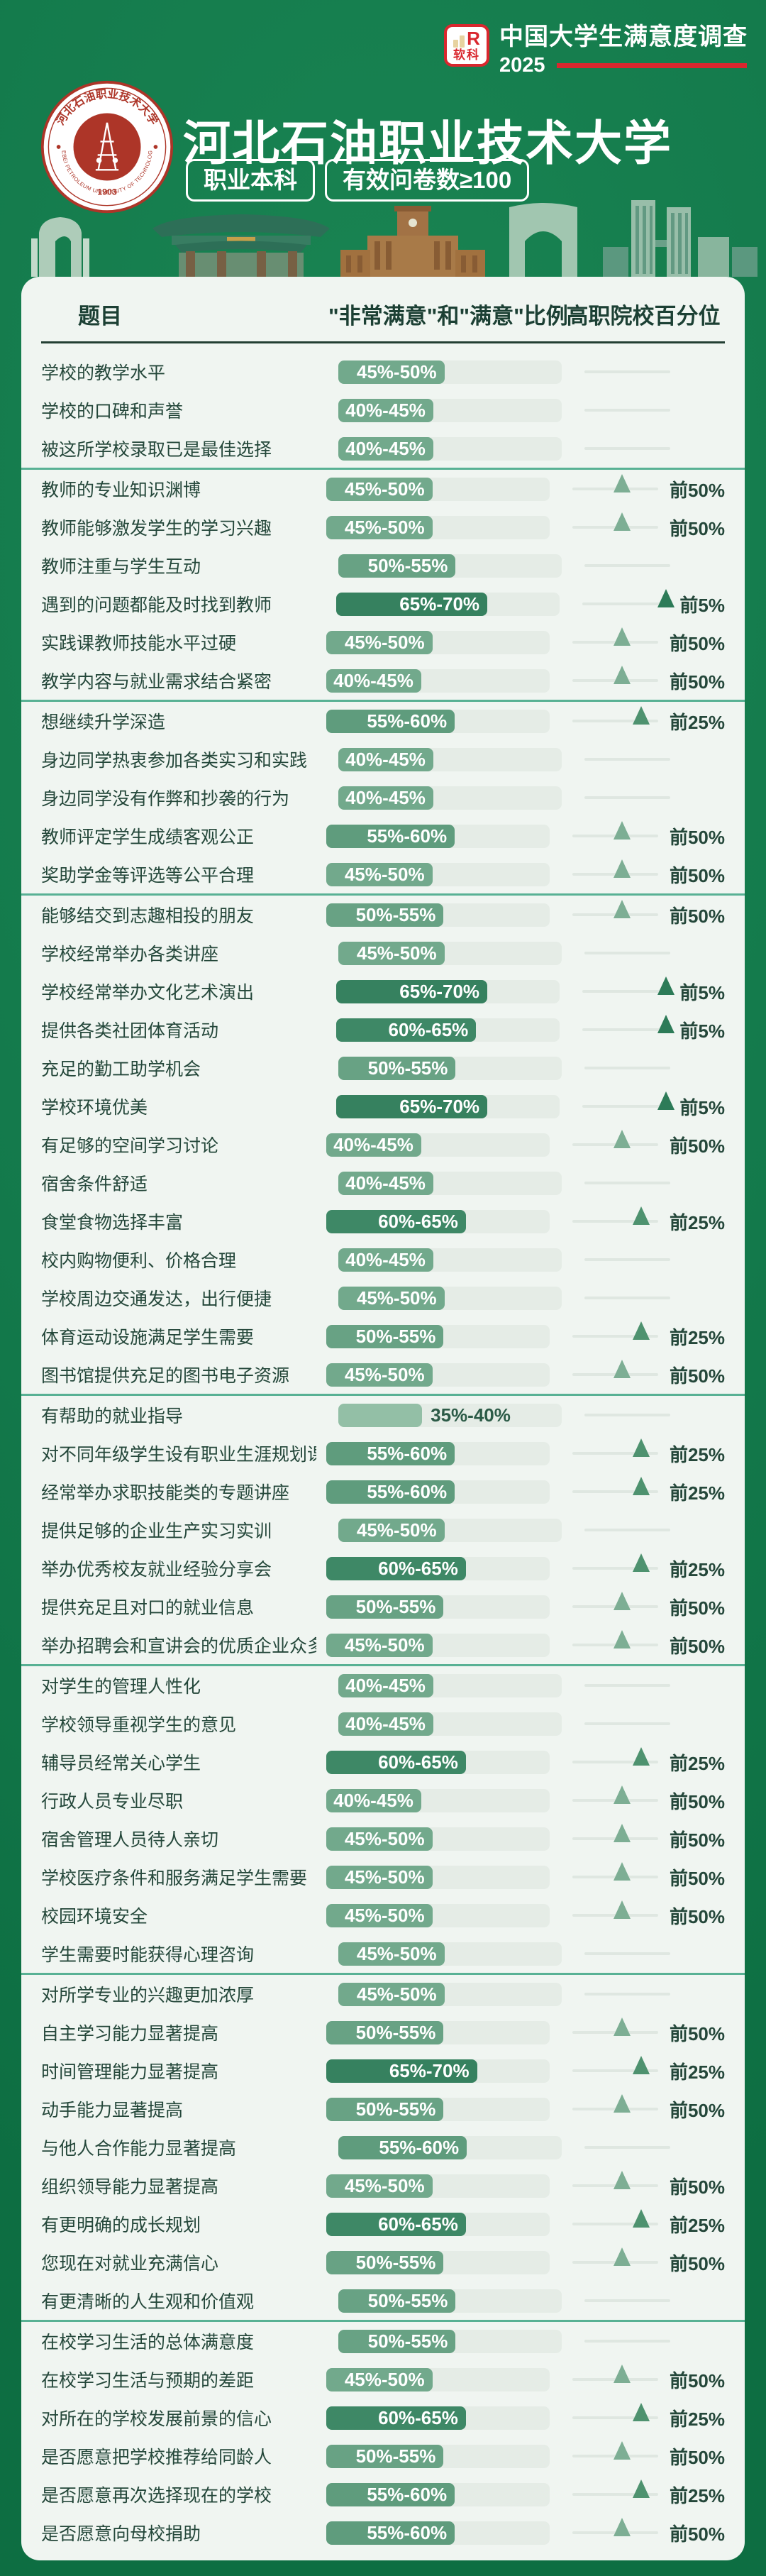  Describe the element at coordinates (130, 1146) in the screenshot. I see `question-label: 有足够的空间学习讨论` at that location.